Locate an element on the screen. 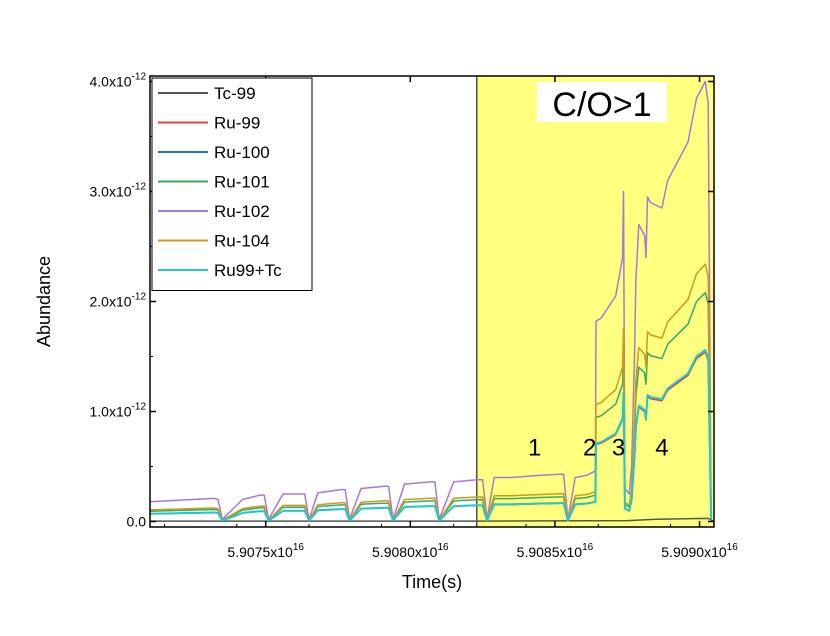 The height and width of the screenshot is (636, 830). region-label-3: 3 is located at coordinates (618, 448).